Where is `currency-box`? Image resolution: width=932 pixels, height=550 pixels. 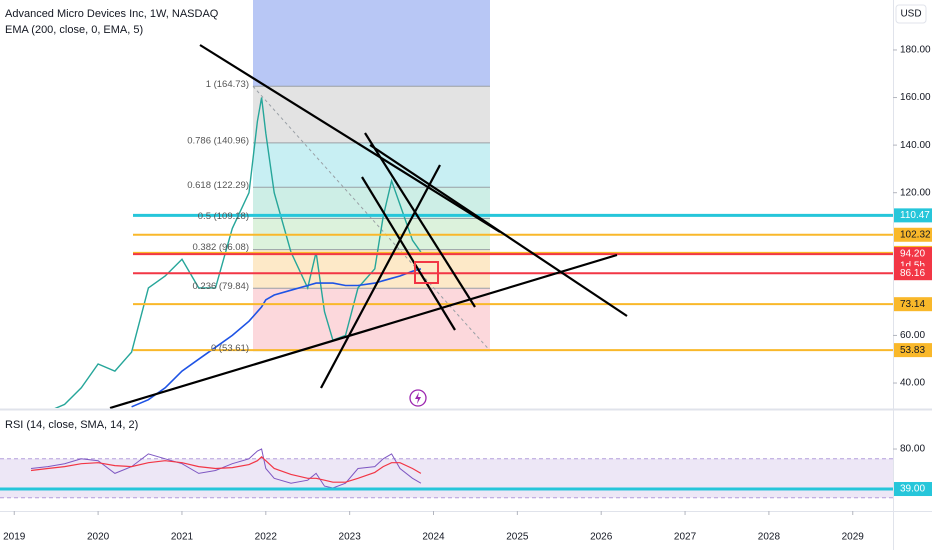 currency-box is located at coordinates (911, 14).